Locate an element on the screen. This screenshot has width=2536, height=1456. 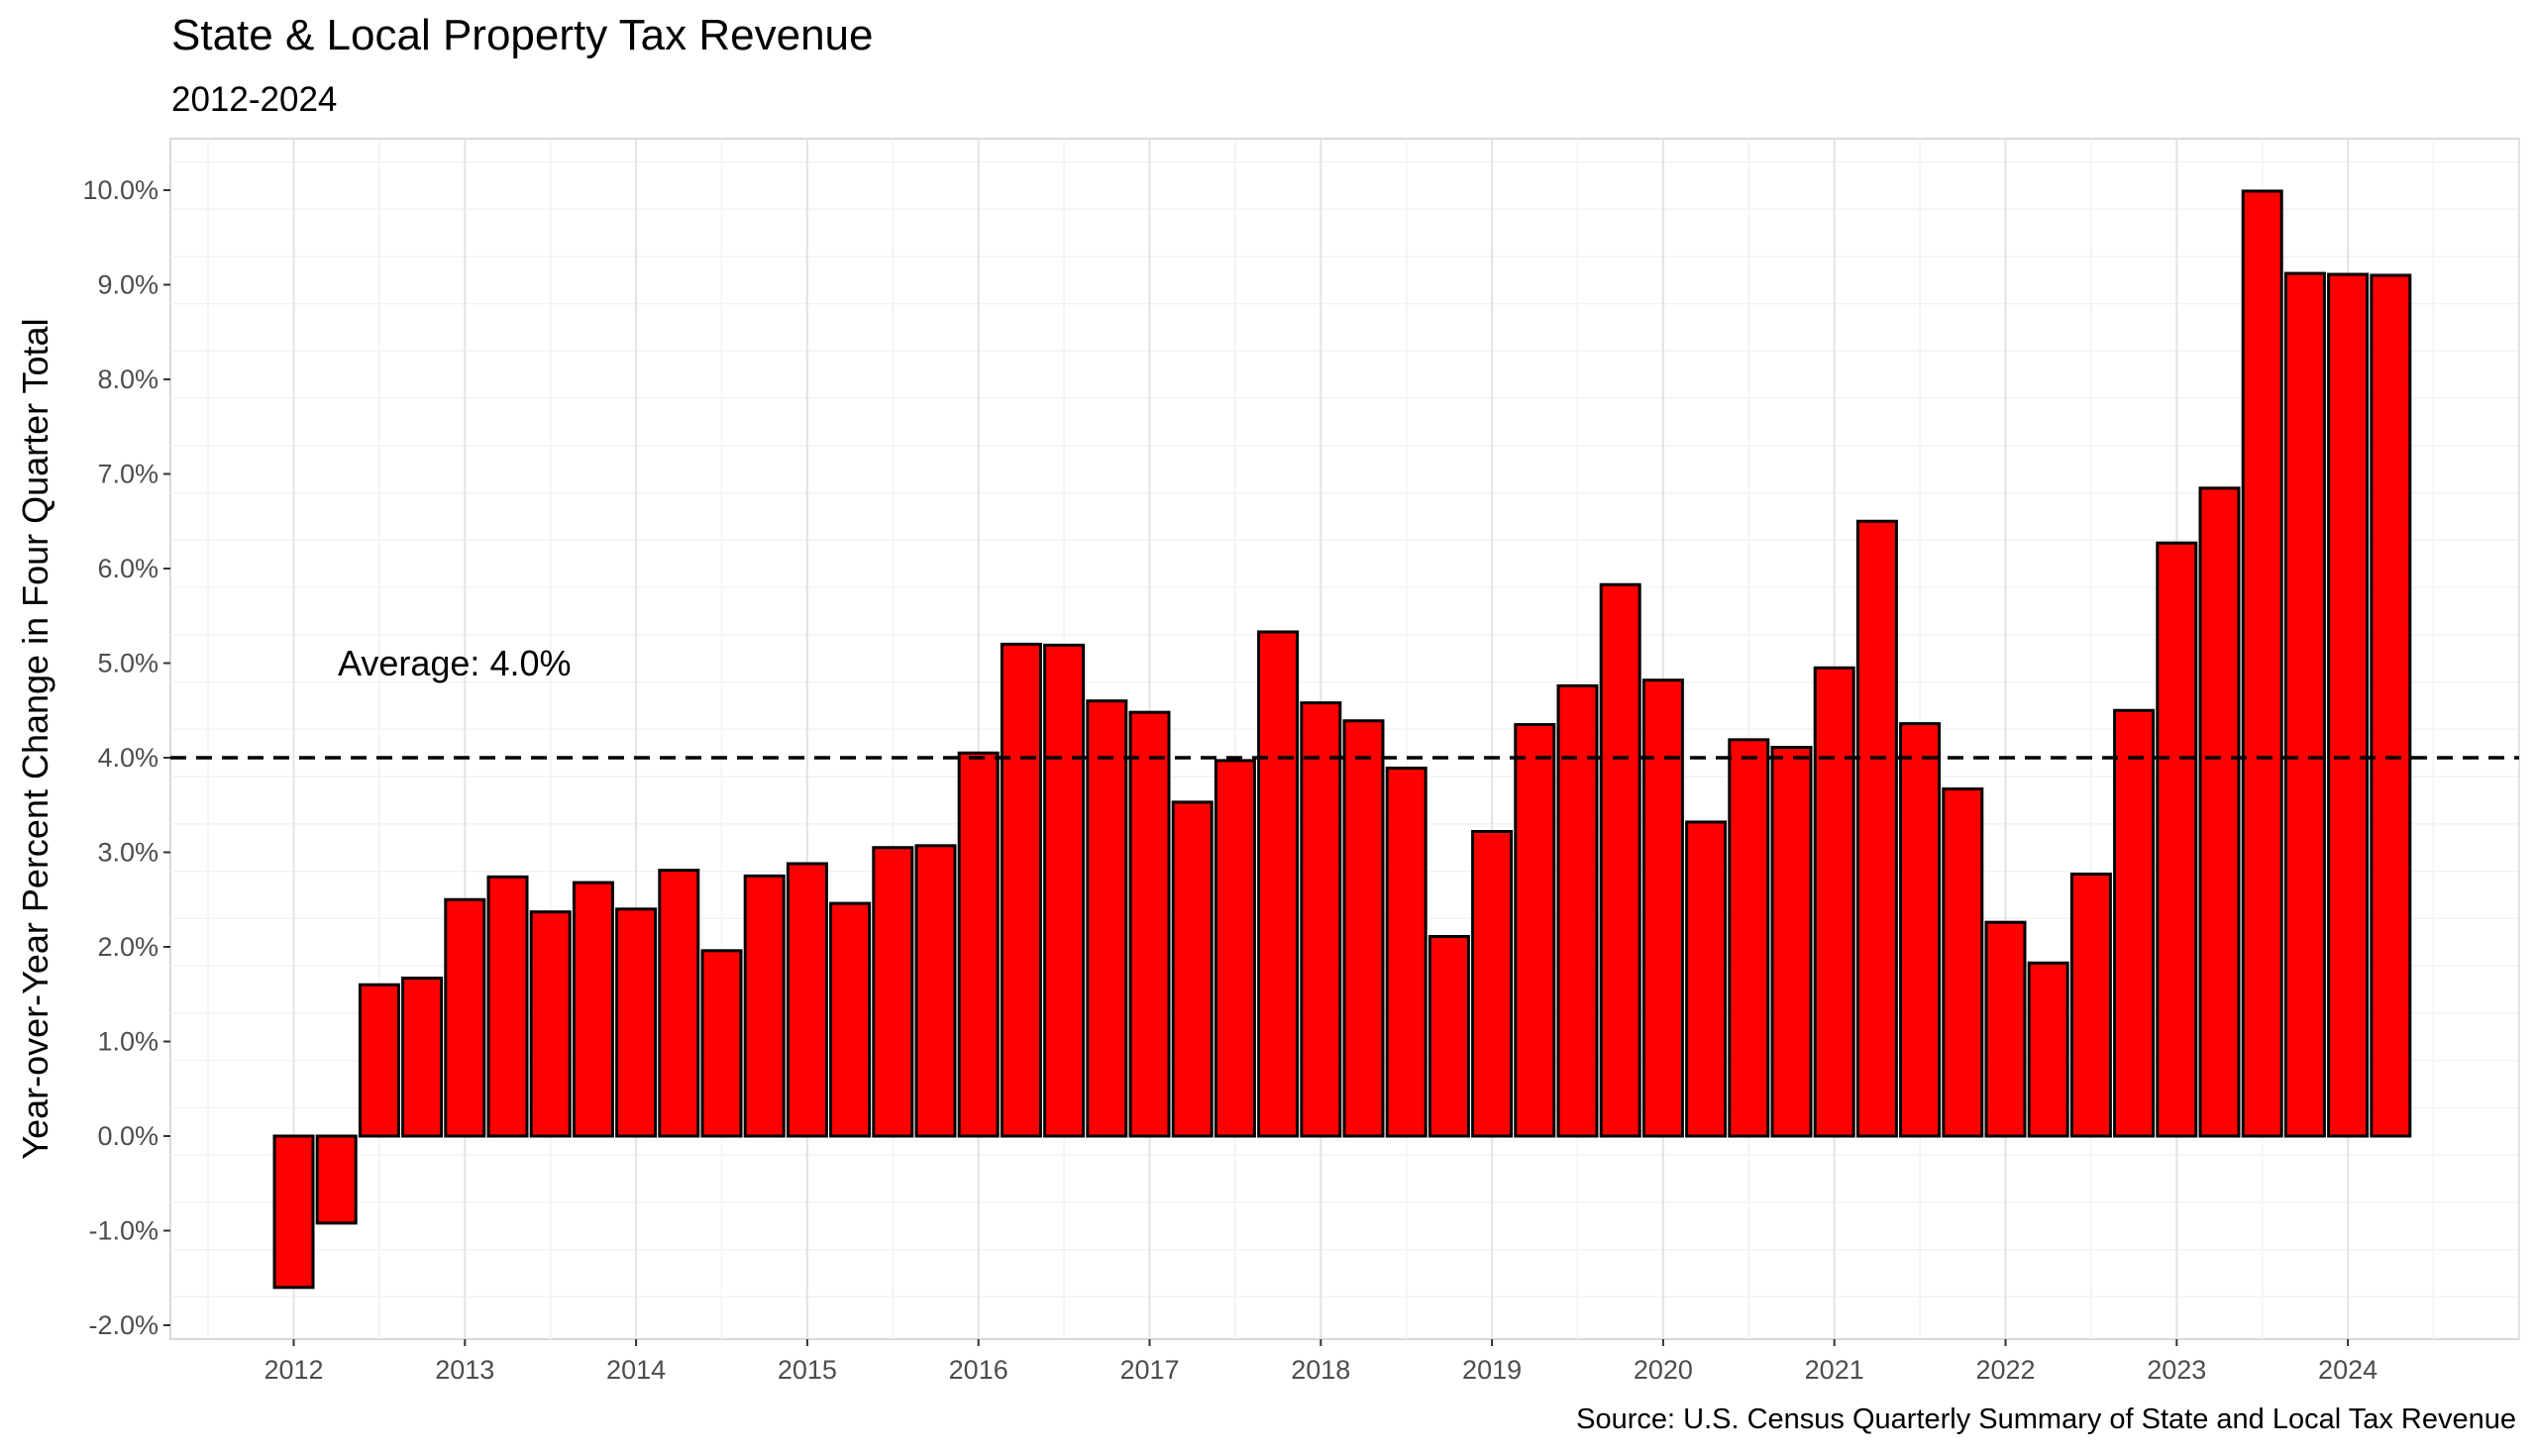
y-tick-label: 4.0% is located at coordinates (127, 758).